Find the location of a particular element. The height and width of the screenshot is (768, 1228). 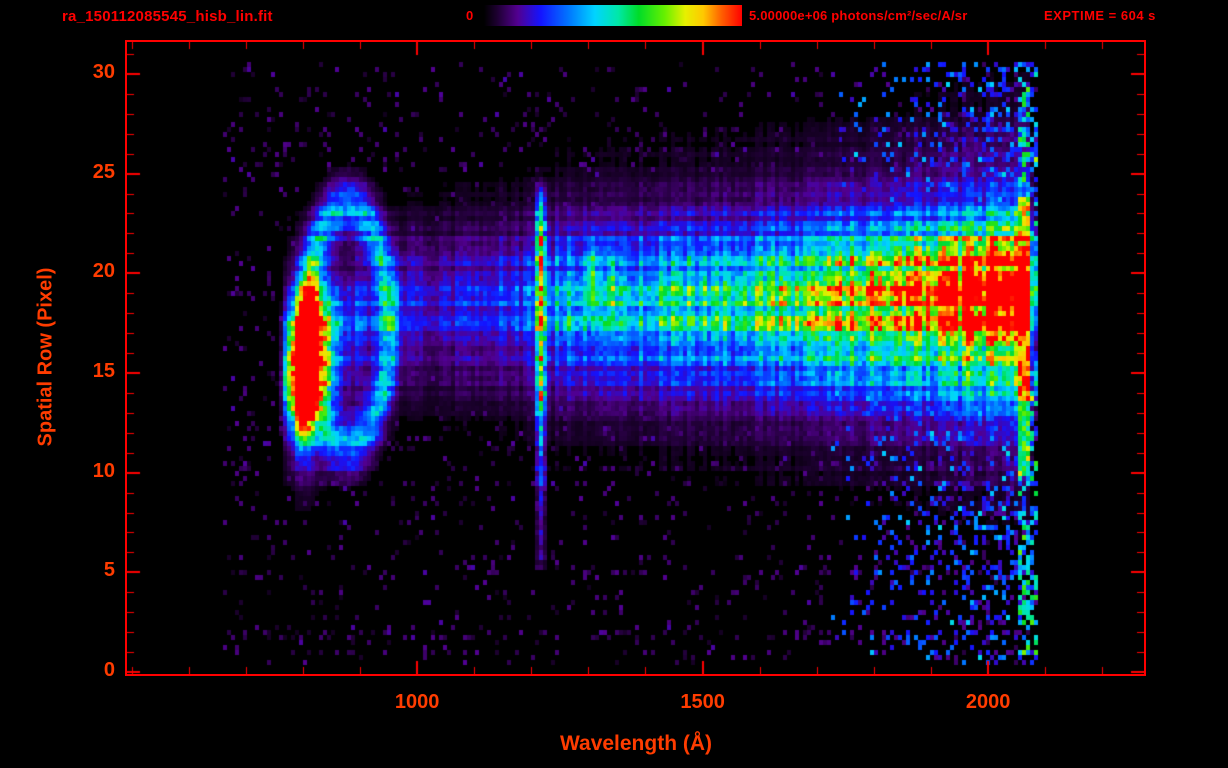

y-tick-label: 10 is located at coordinates (103, 470).